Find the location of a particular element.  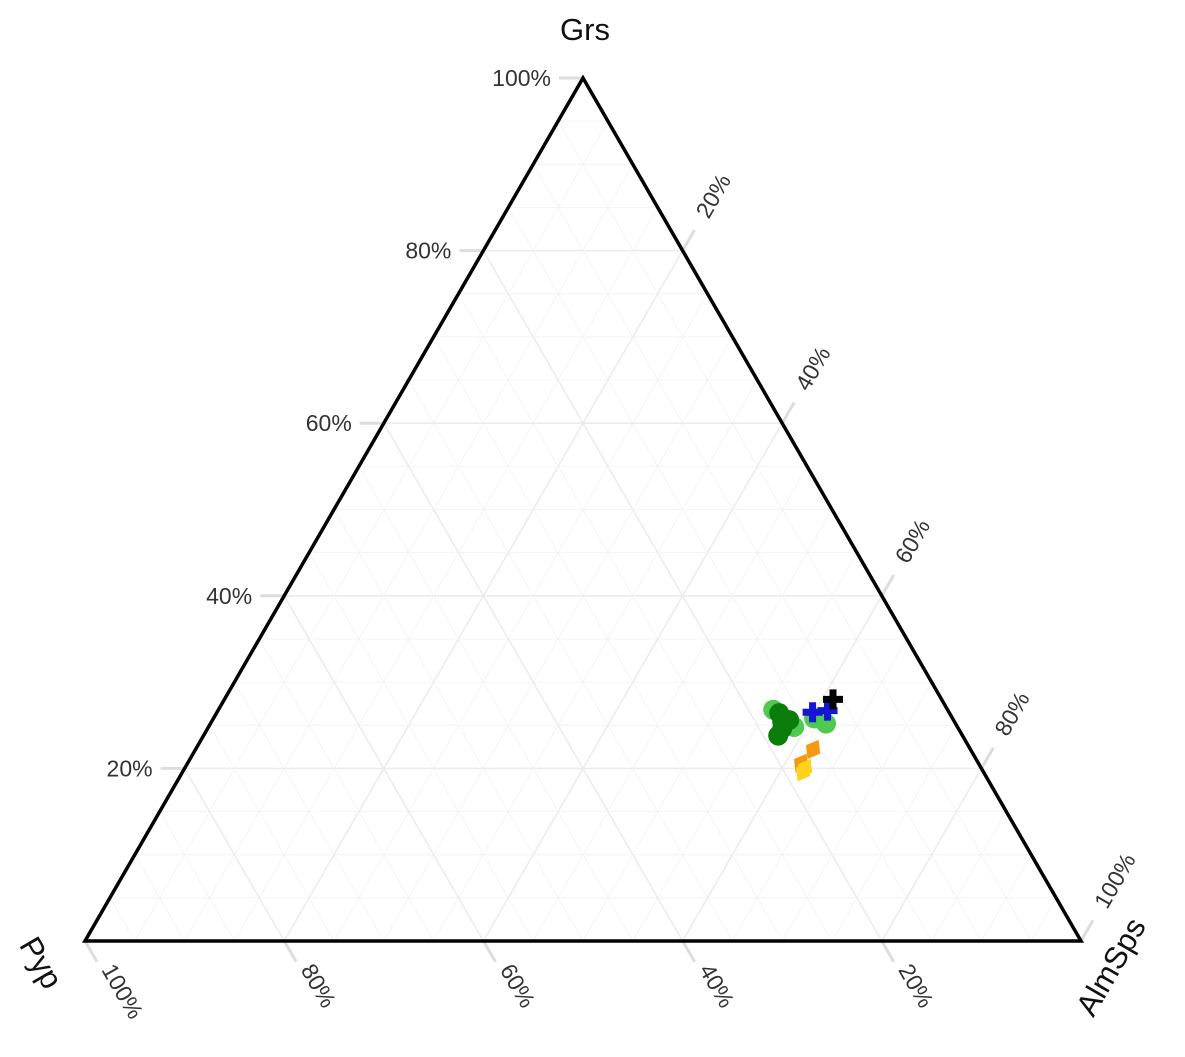

tick-label-grs: 20% is located at coordinates (130, 768).